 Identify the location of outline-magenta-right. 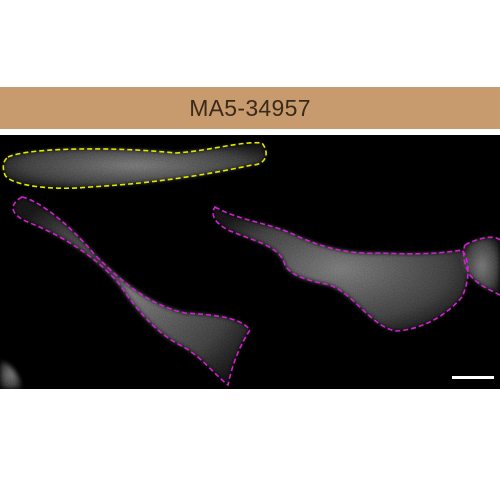
(340, 268).